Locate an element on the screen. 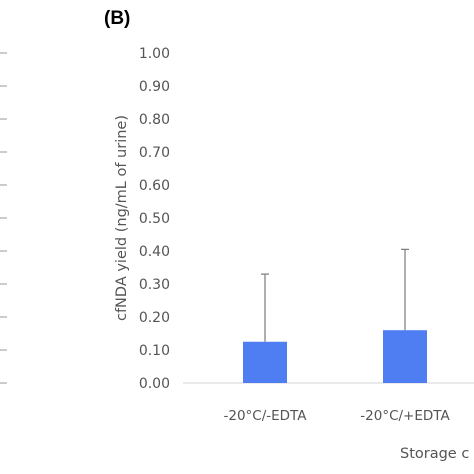 The width and height of the screenshot is (474, 474). x-axis-category-labels: -20°C/-EDTA -20°C/+EDTA is located at coordinates (336, 416).